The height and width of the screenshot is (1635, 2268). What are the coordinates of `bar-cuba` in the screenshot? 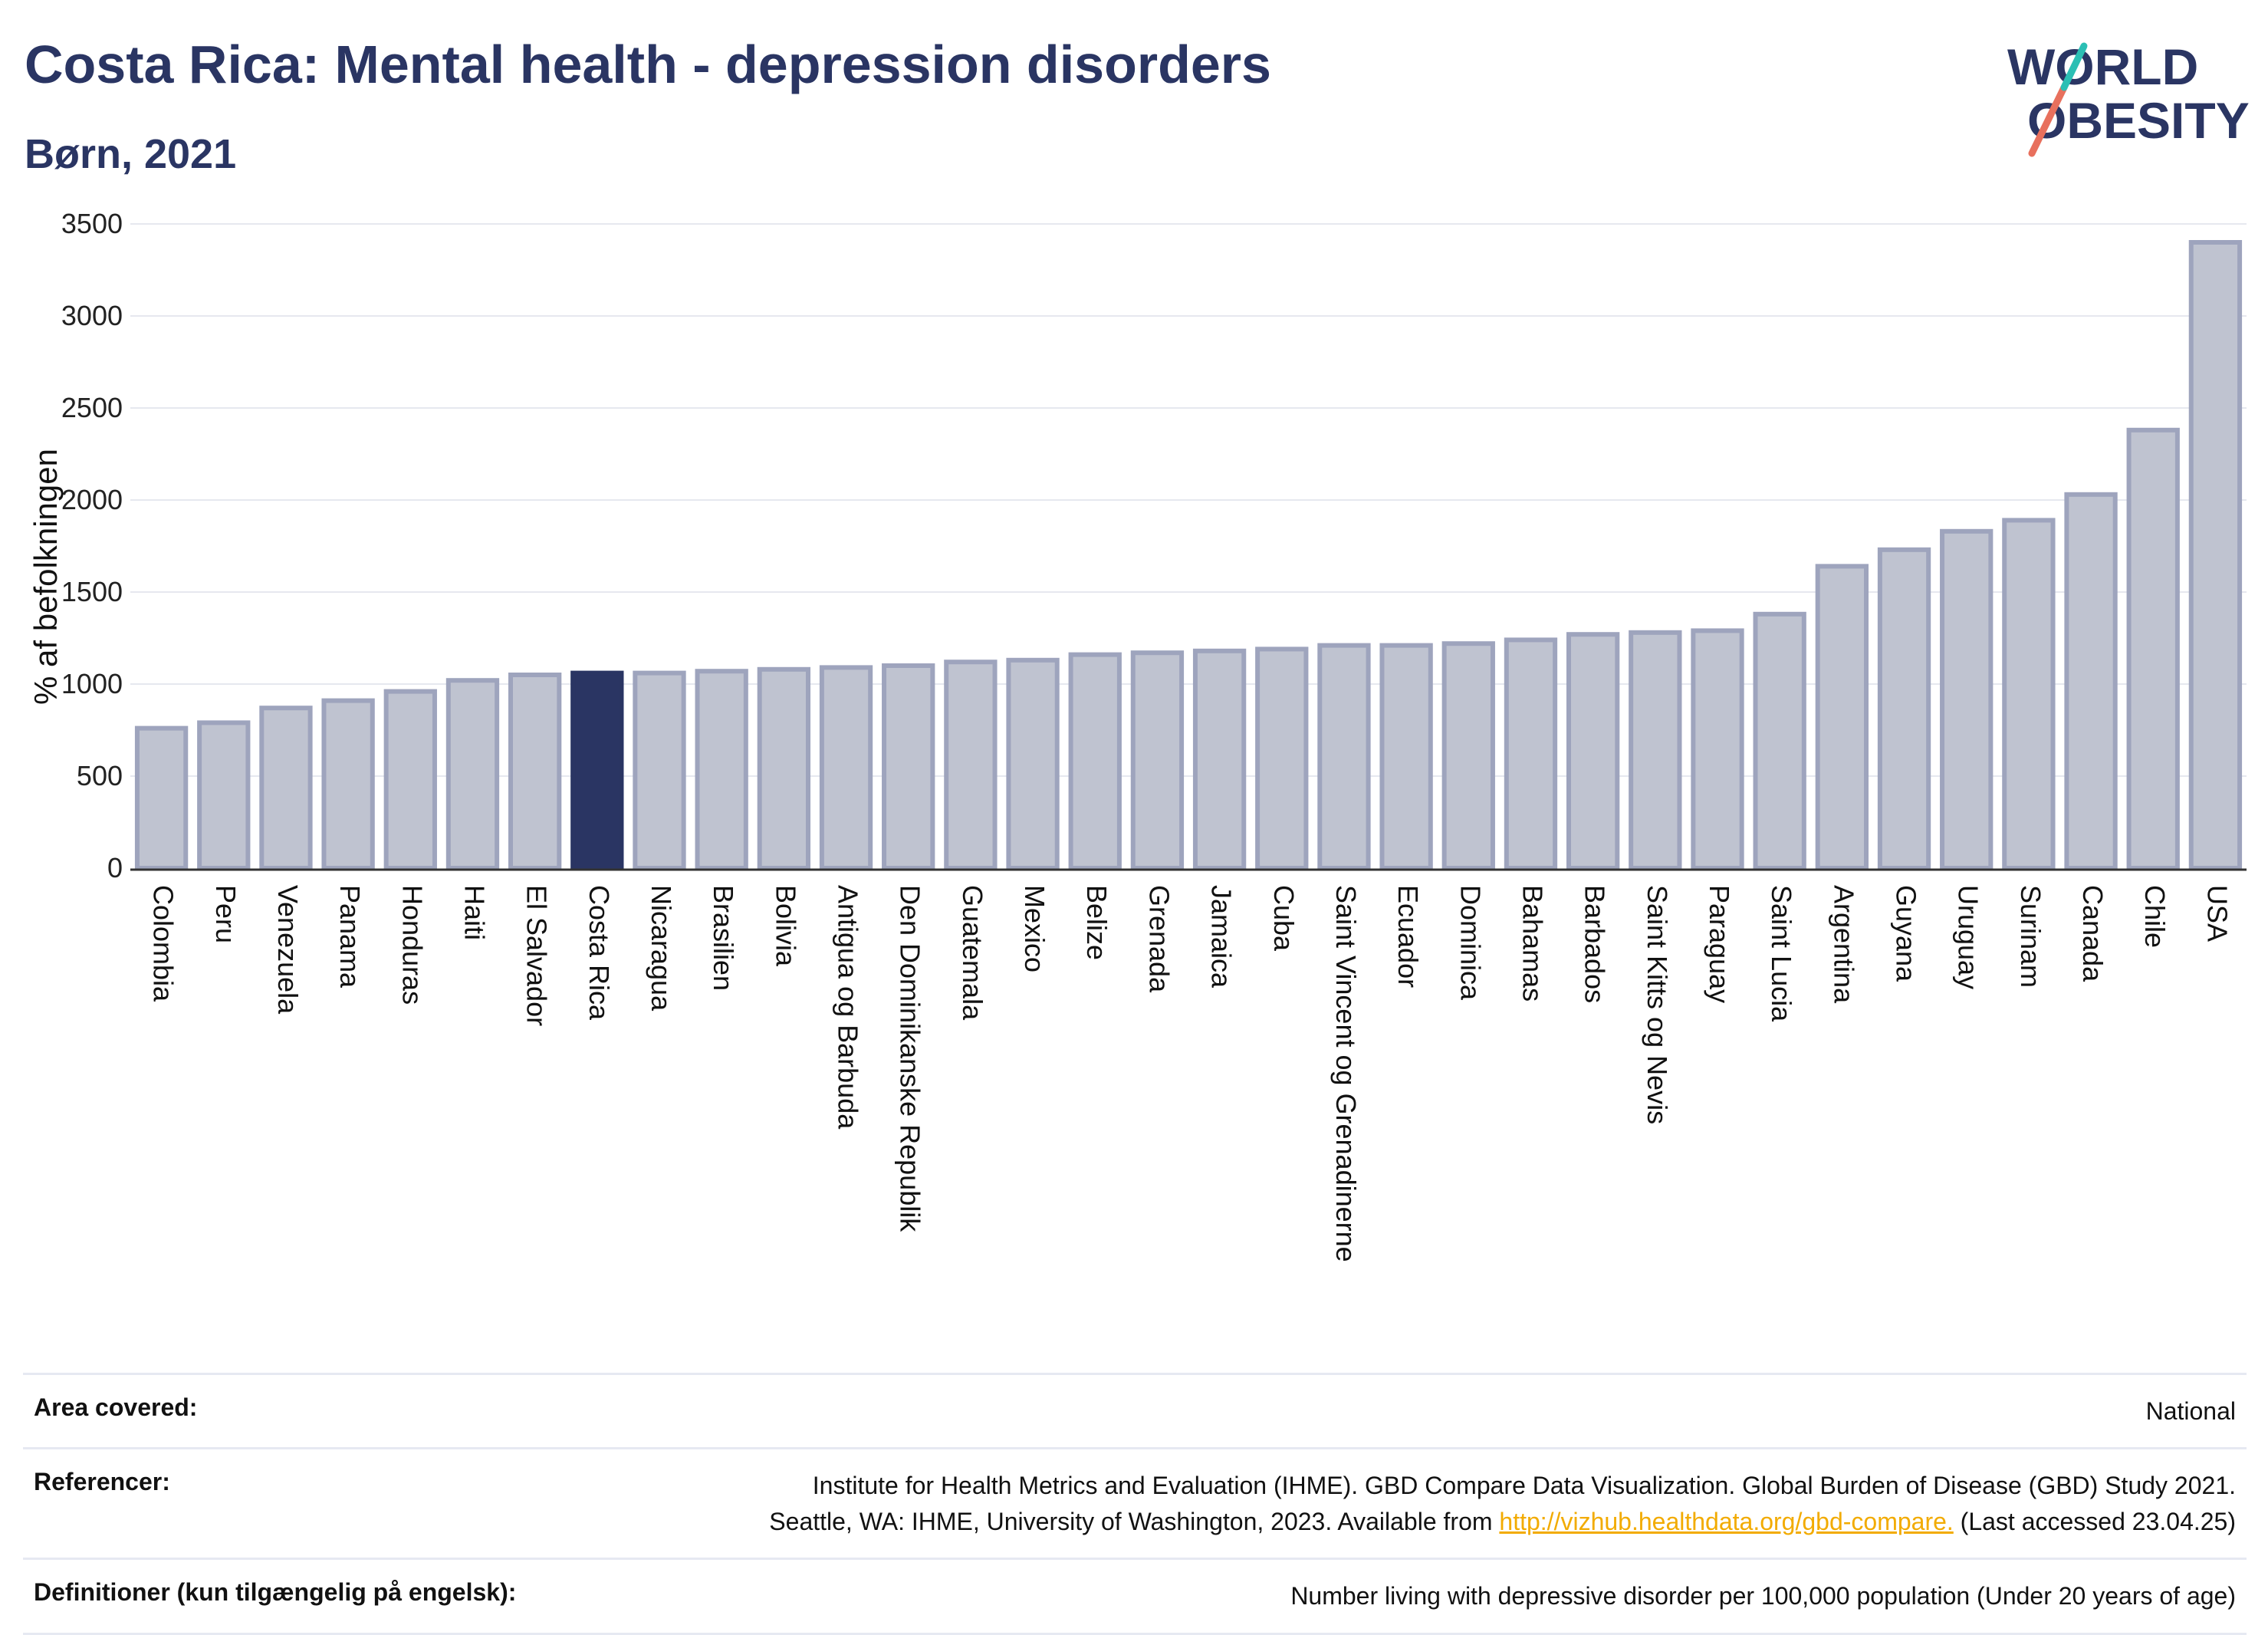 It's located at (1282, 758).